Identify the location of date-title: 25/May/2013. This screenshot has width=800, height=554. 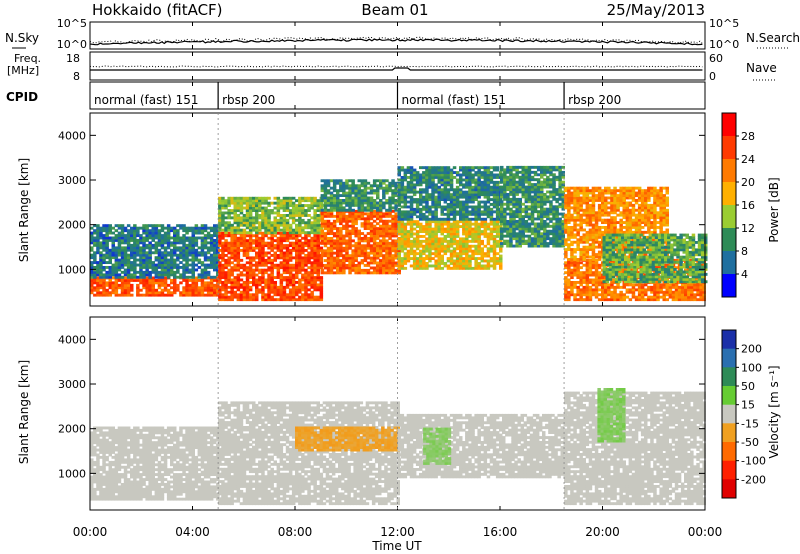
(656, 10).